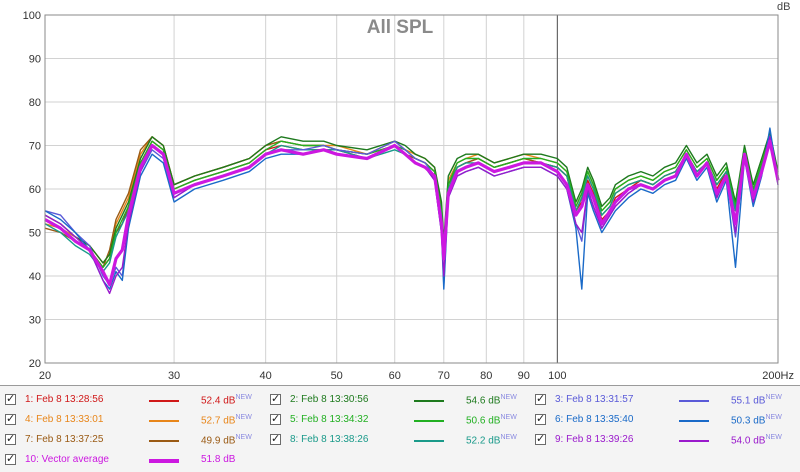  Describe the element at coordinates (756, 440) in the screenshot. I see `legend-value: 54.0 dBNEW` at that location.